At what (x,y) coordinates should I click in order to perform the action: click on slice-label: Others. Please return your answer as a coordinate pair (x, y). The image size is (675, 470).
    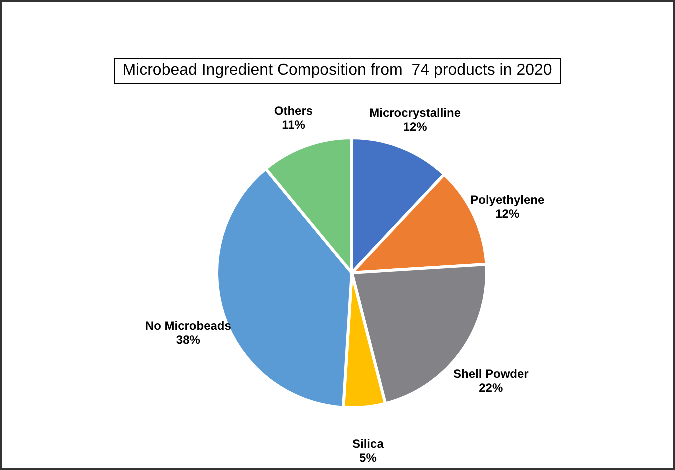
    Looking at the image, I should click on (294, 111).